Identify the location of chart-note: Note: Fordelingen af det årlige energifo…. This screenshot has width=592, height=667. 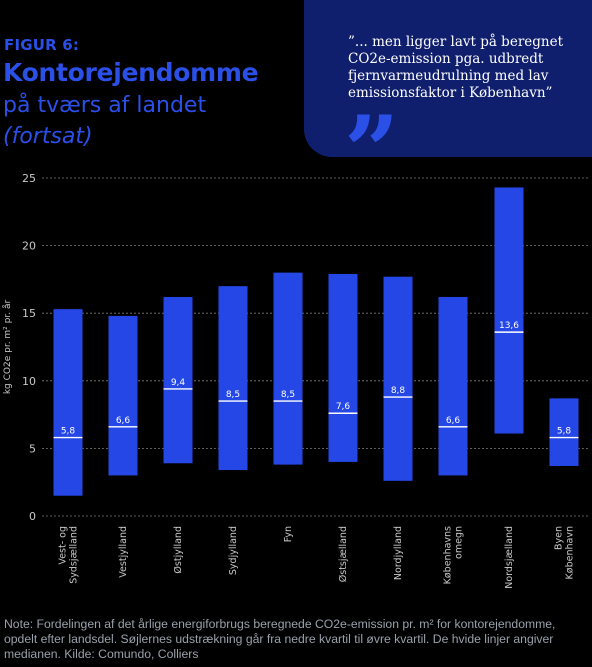
(280, 639).